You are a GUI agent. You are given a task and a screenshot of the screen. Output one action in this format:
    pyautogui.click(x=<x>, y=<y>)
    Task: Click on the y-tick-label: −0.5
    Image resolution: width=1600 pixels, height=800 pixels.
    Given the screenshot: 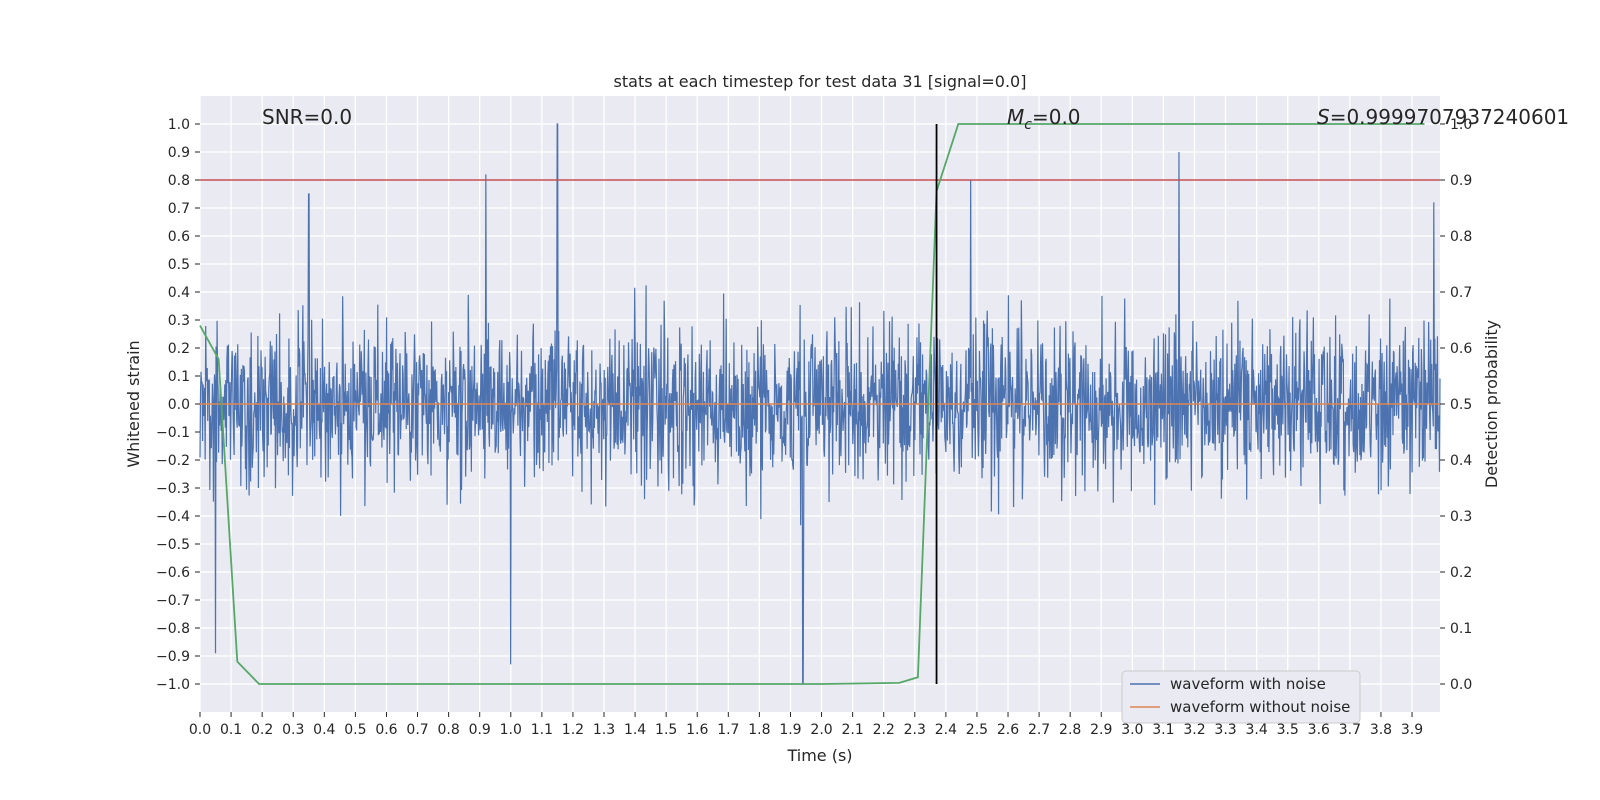 What is the action you would take?
    pyautogui.click(x=173, y=545)
    